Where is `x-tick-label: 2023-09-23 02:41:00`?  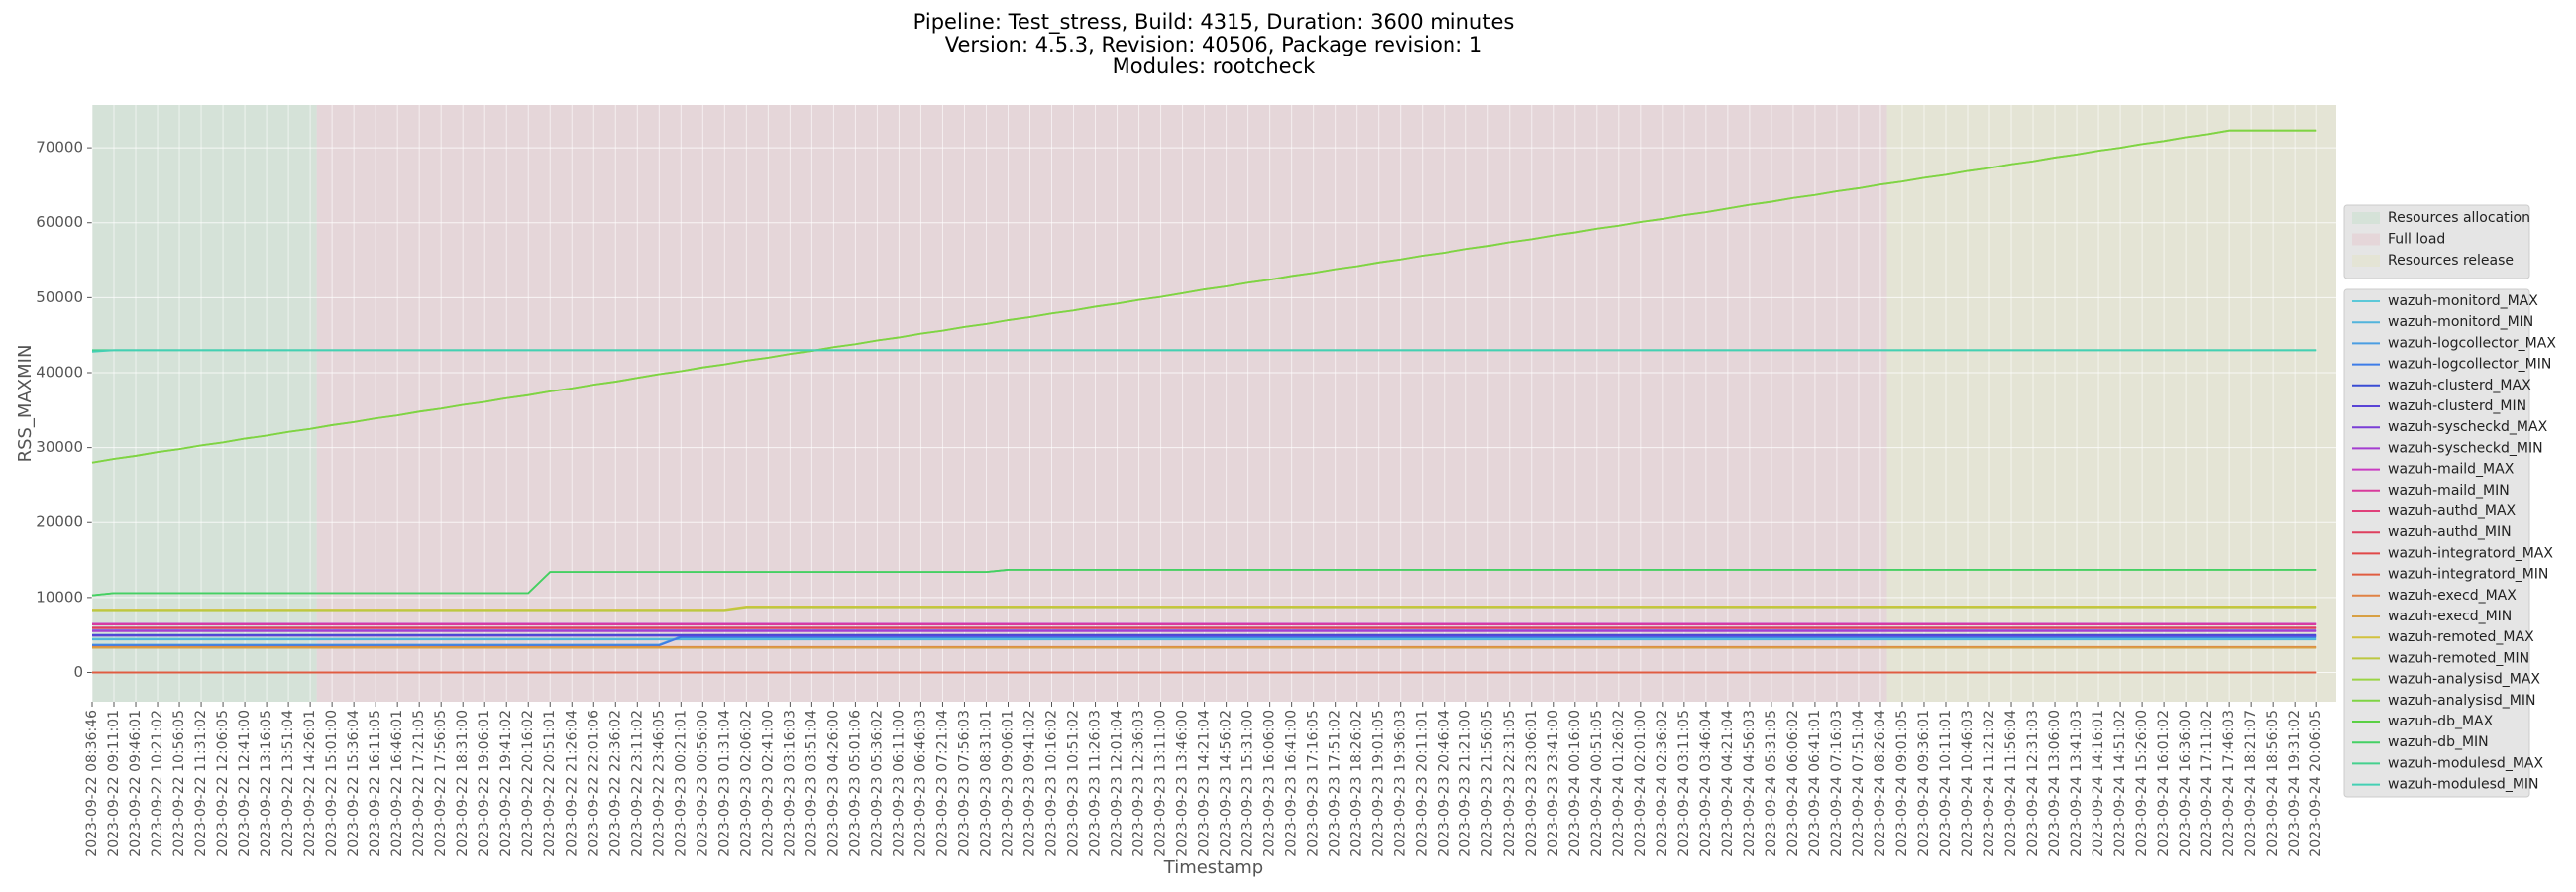
x-tick-label: 2023-09-23 02:41:00 is located at coordinates (768, 784).